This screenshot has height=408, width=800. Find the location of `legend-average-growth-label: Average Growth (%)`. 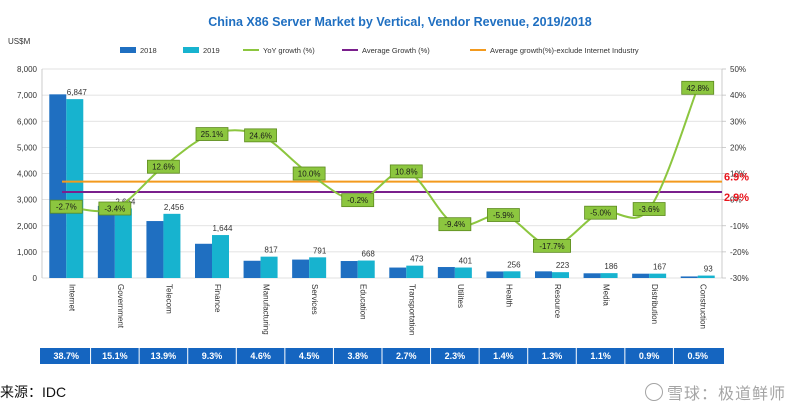

legend-average-growth-label: Average Growth (%) is located at coordinates (396, 50).